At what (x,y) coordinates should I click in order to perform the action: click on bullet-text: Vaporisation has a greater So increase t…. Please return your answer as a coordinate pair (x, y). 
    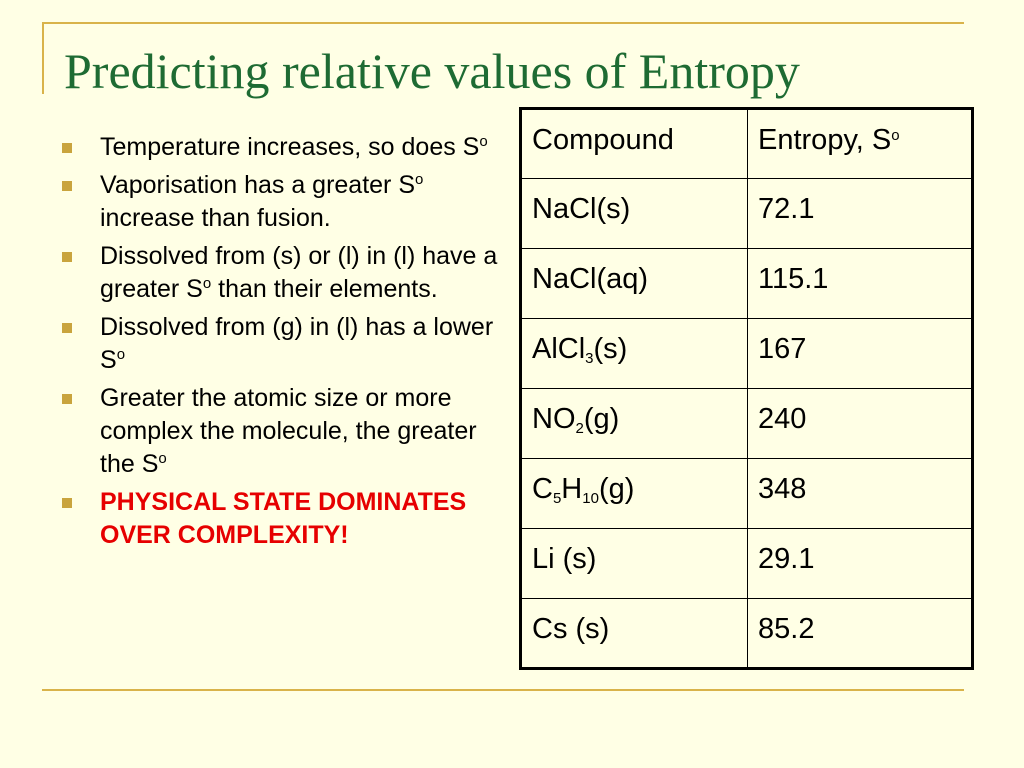
    Looking at the image, I should click on (262, 201).